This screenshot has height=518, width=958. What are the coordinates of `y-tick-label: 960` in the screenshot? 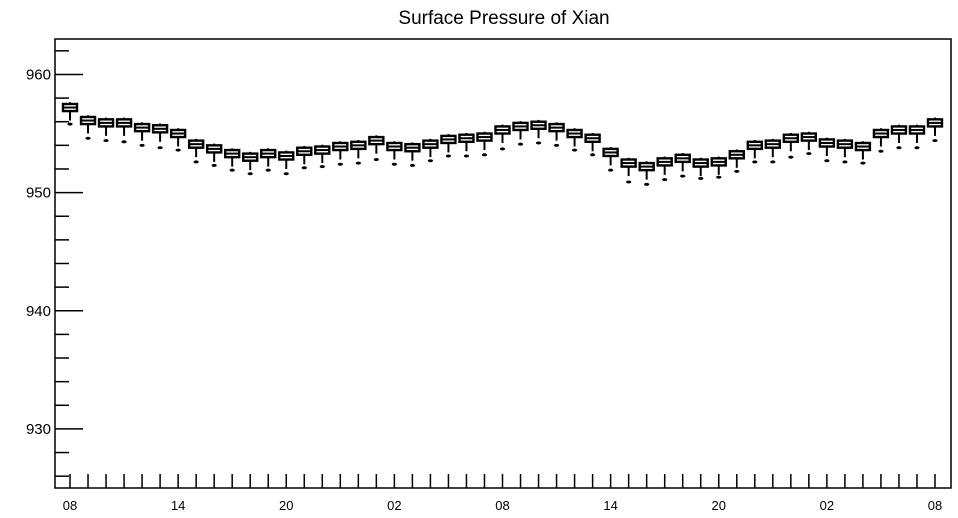 It's located at (38, 74).